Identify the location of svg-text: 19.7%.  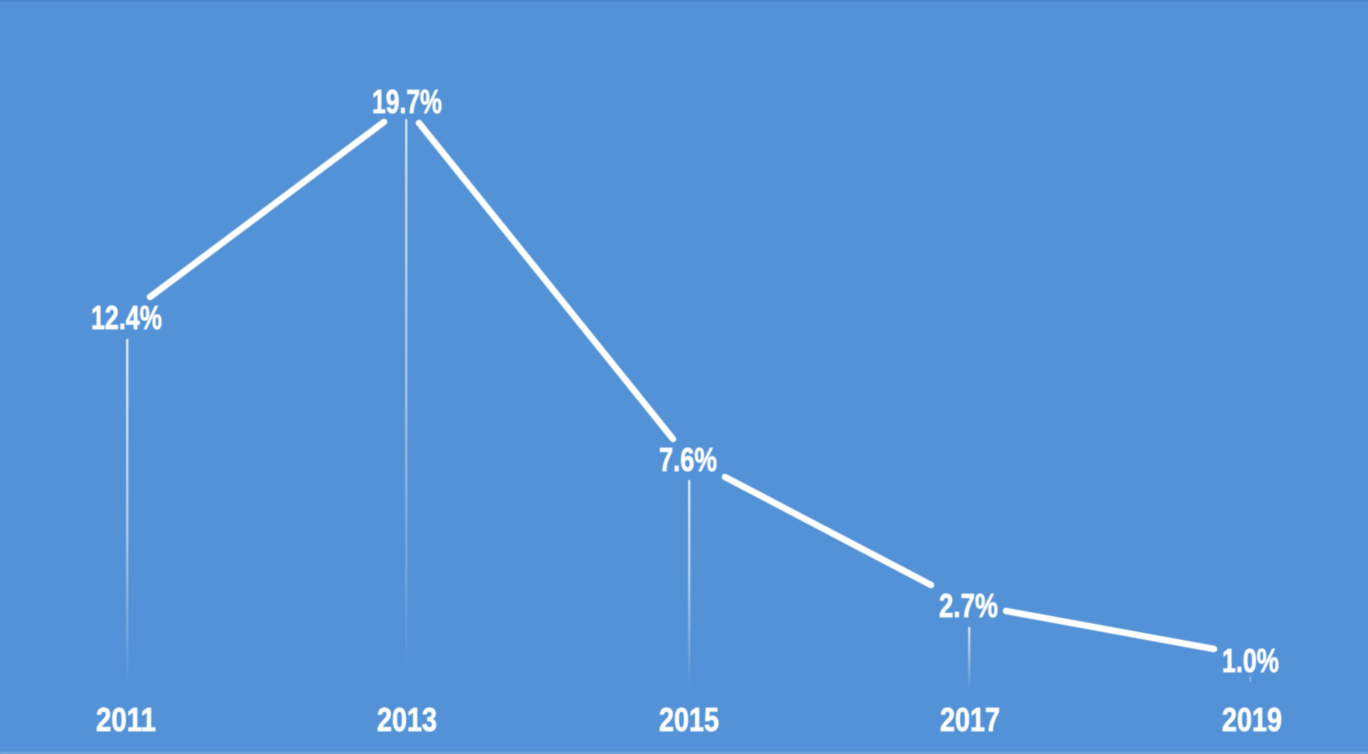
(407, 101).